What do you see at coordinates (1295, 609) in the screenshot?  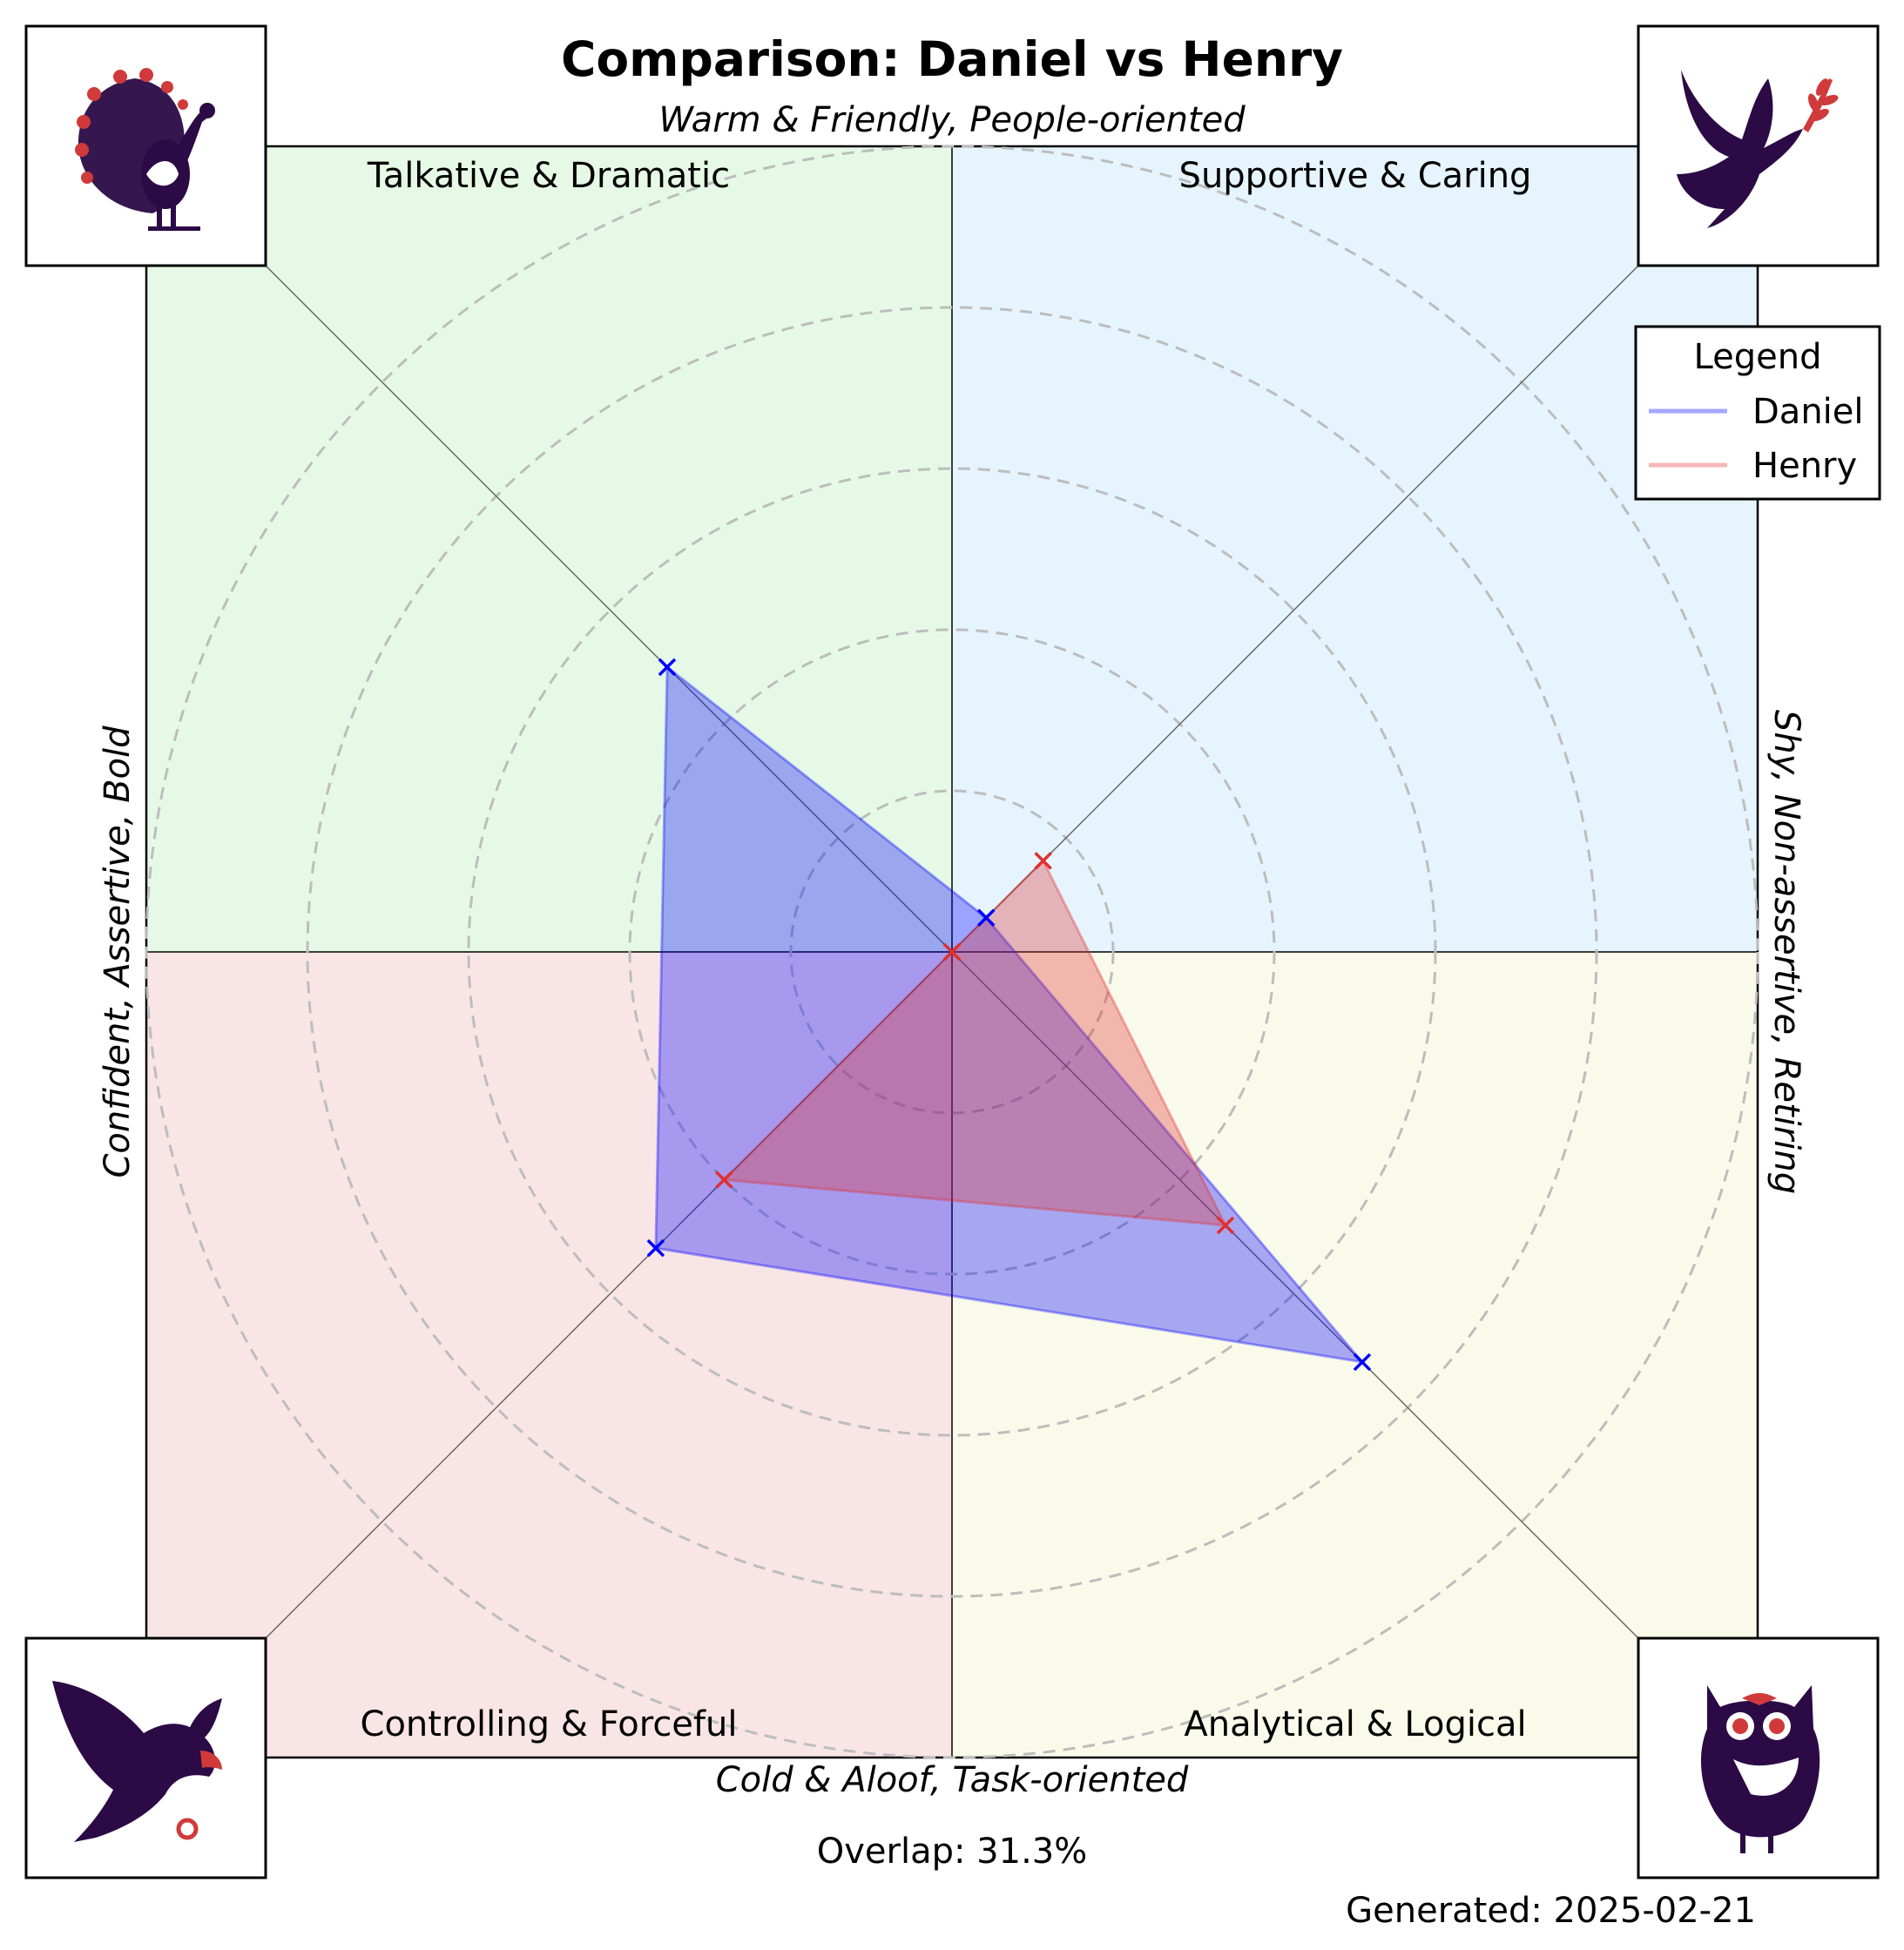 I see `axis-spoke-supportive` at bounding box center [1295, 609].